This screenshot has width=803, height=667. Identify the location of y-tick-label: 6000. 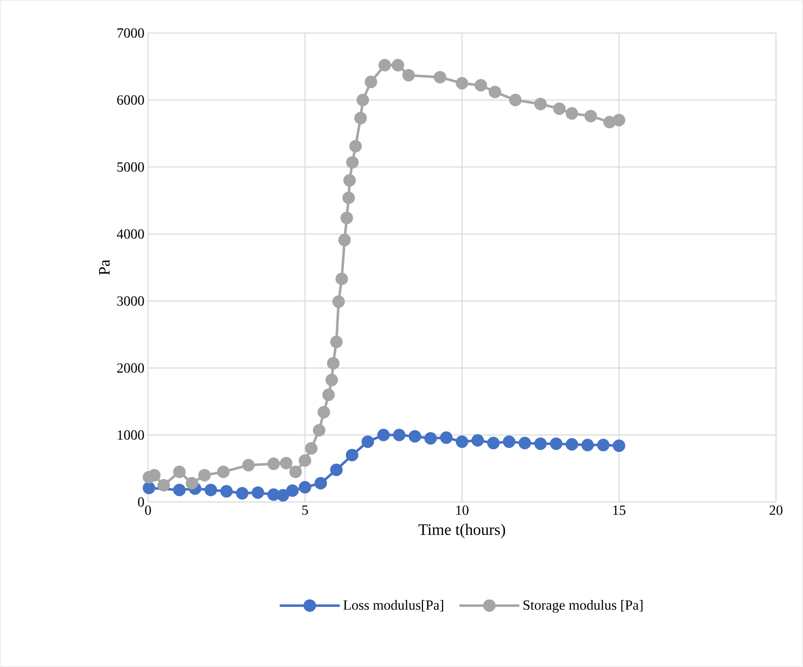
(130, 100).